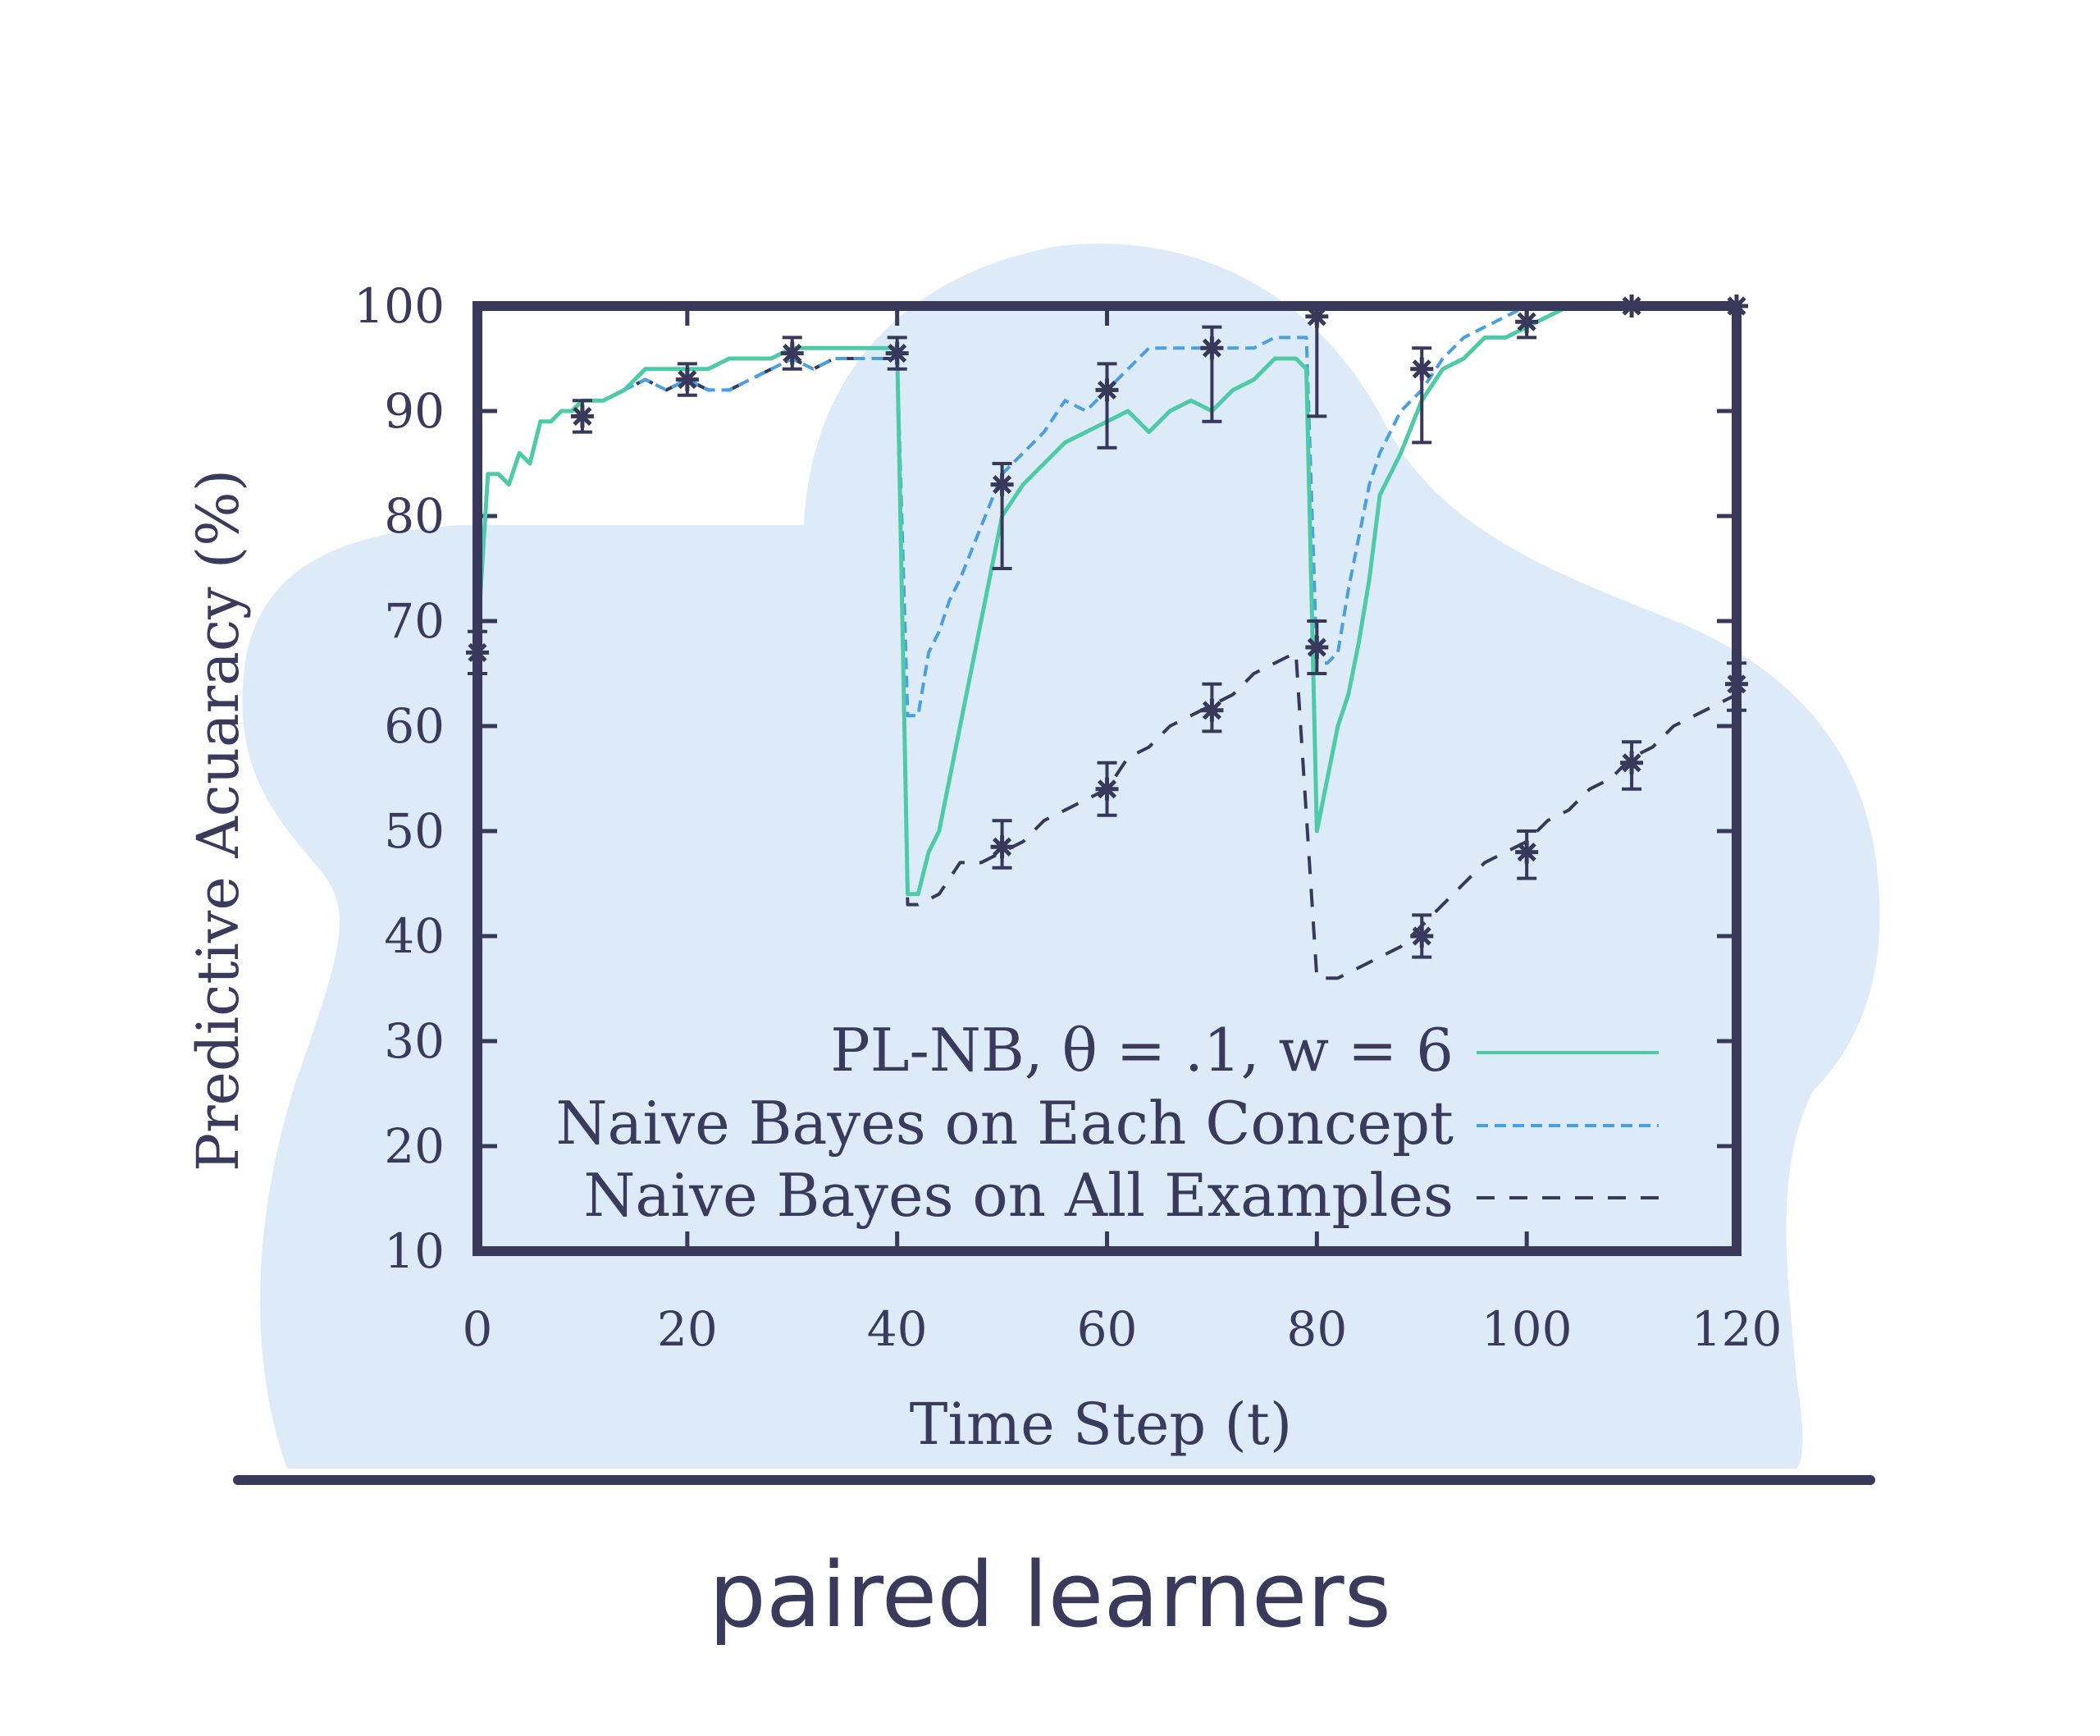 This screenshot has height=1736, width=2100. Describe the element at coordinates (1108, 1329) in the screenshot. I see `x-tick-label: 60` at that location.